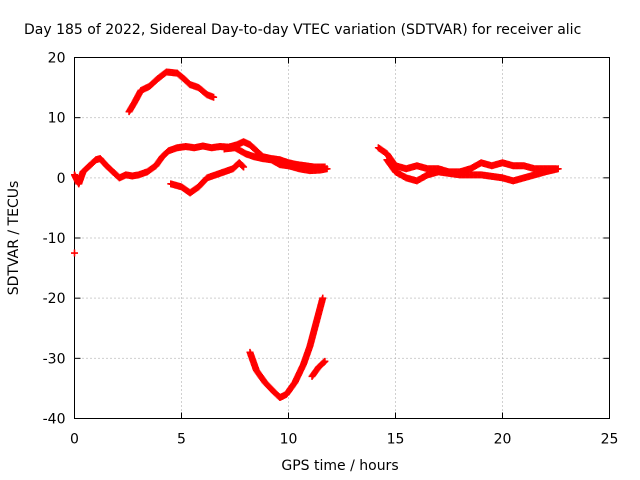 This screenshot has width=640, height=480. I want to click on y-tick-label: -20, so click(54, 299).